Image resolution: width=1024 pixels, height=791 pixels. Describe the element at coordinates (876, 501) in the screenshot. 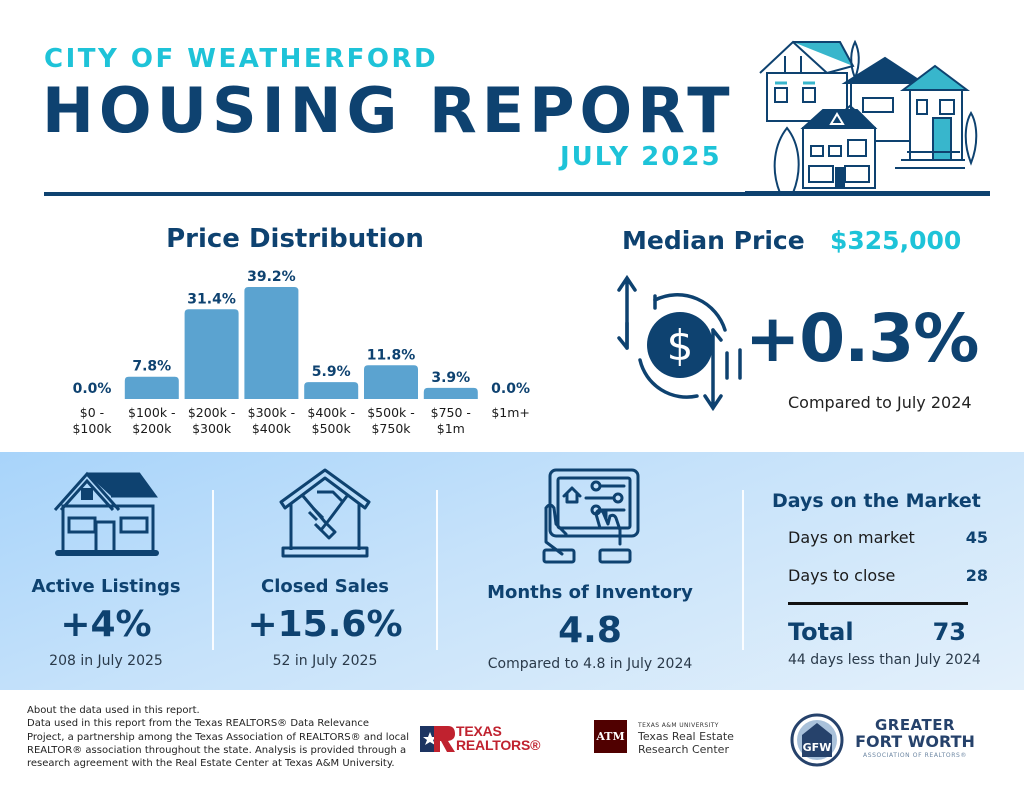

I see `days-on-market-title: Days on the Market` at that location.